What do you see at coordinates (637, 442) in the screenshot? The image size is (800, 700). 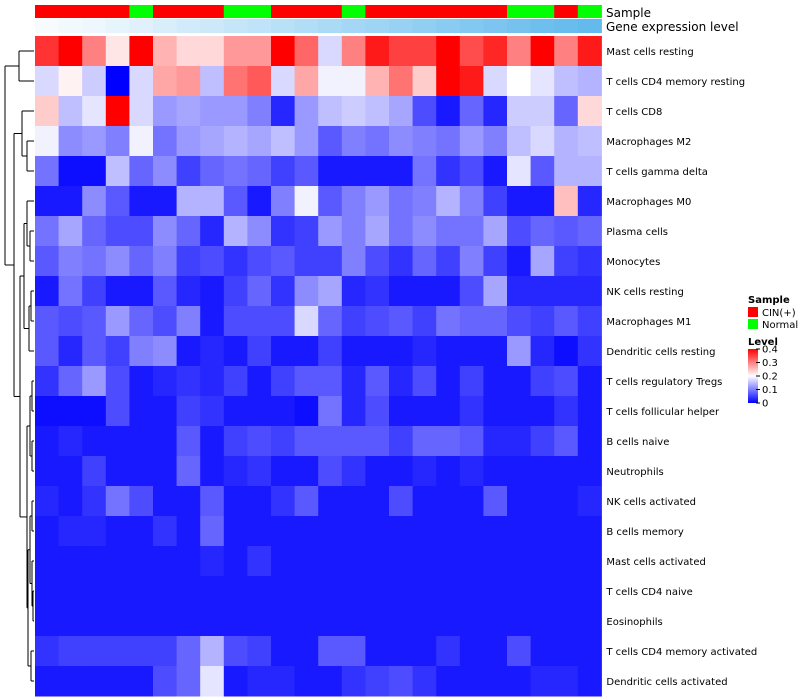 I see `row-label: B cells naive` at bounding box center [637, 442].